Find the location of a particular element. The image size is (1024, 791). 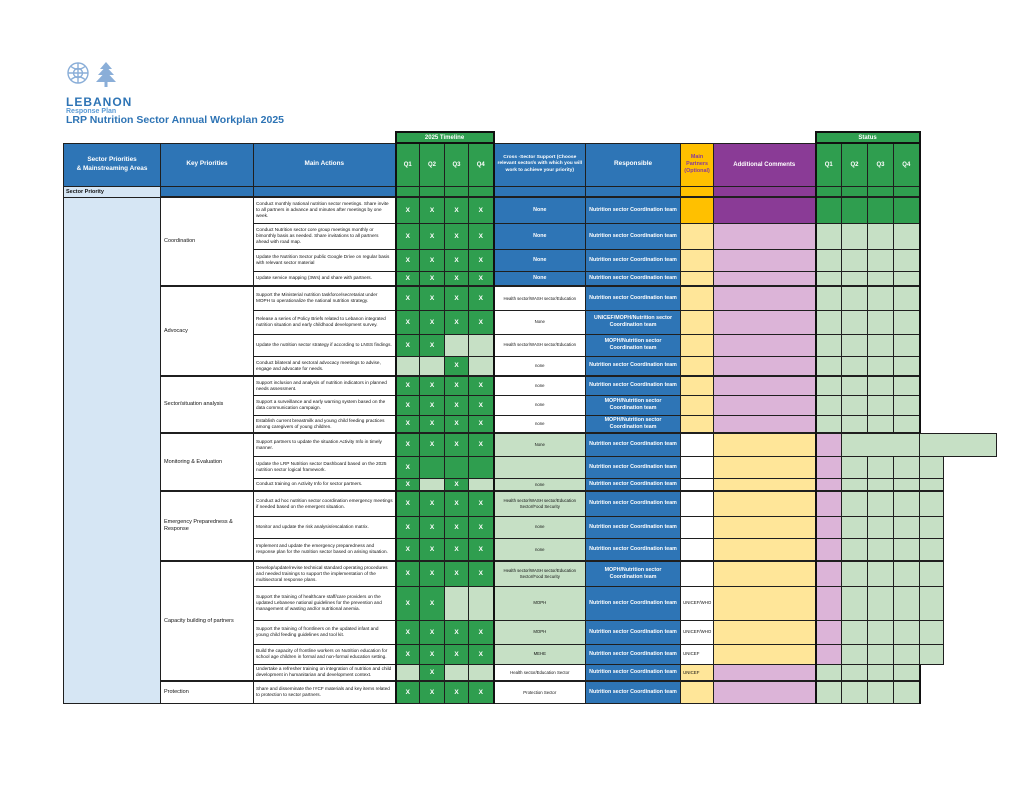

partners-cell: UNICEF/WHO is located at coordinates (697, 603).